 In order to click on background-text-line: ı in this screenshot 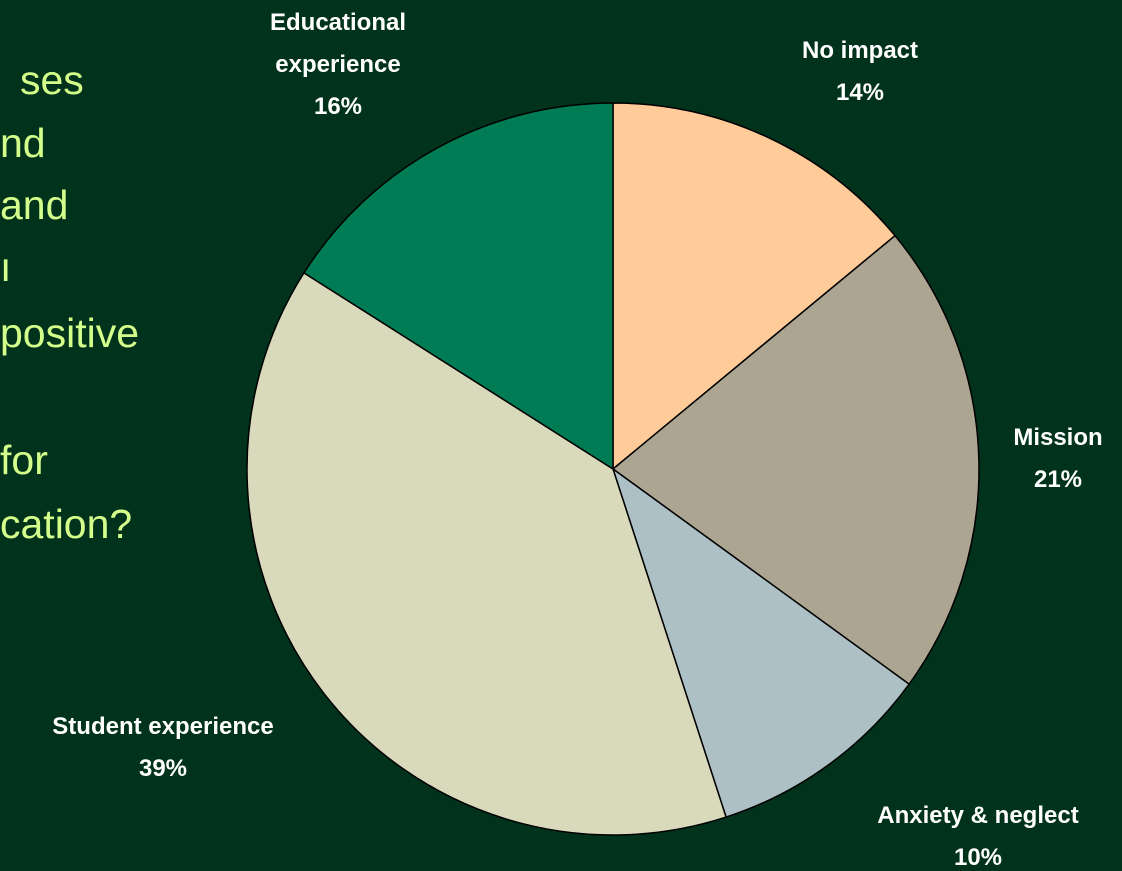, I will do `click(6, 267)`.